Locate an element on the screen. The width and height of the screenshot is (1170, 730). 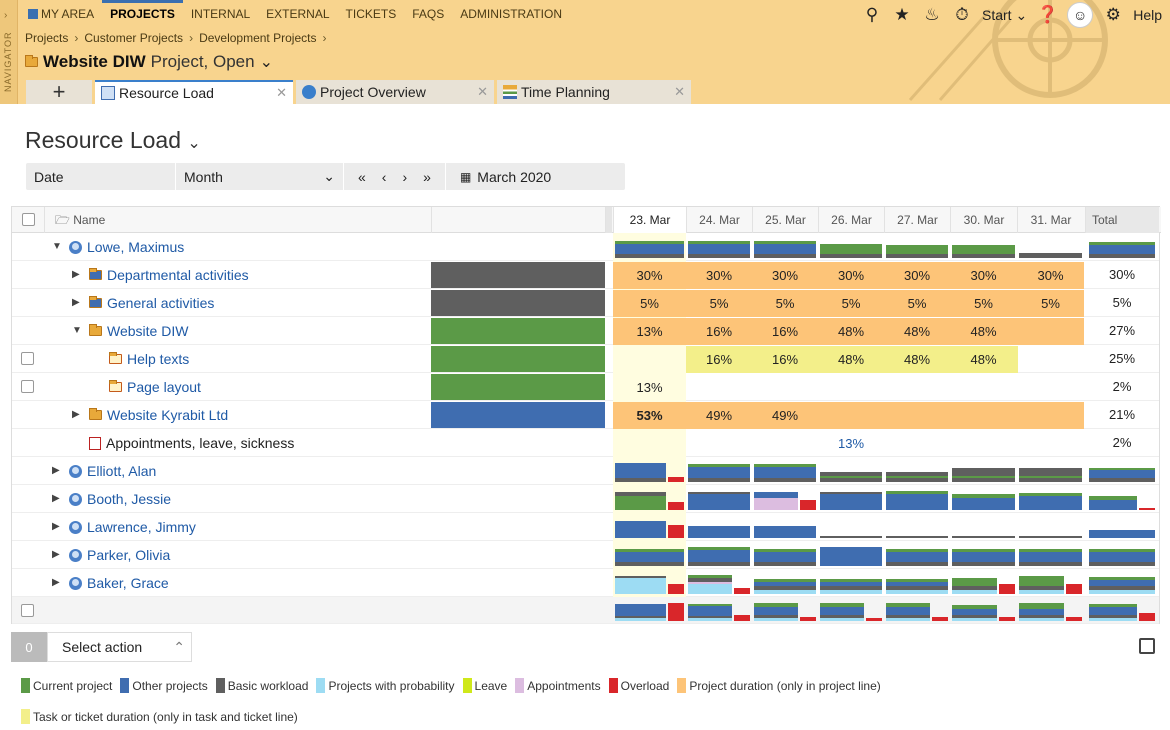
row-name: ▶ General activities is located at coordinates (143, 303).